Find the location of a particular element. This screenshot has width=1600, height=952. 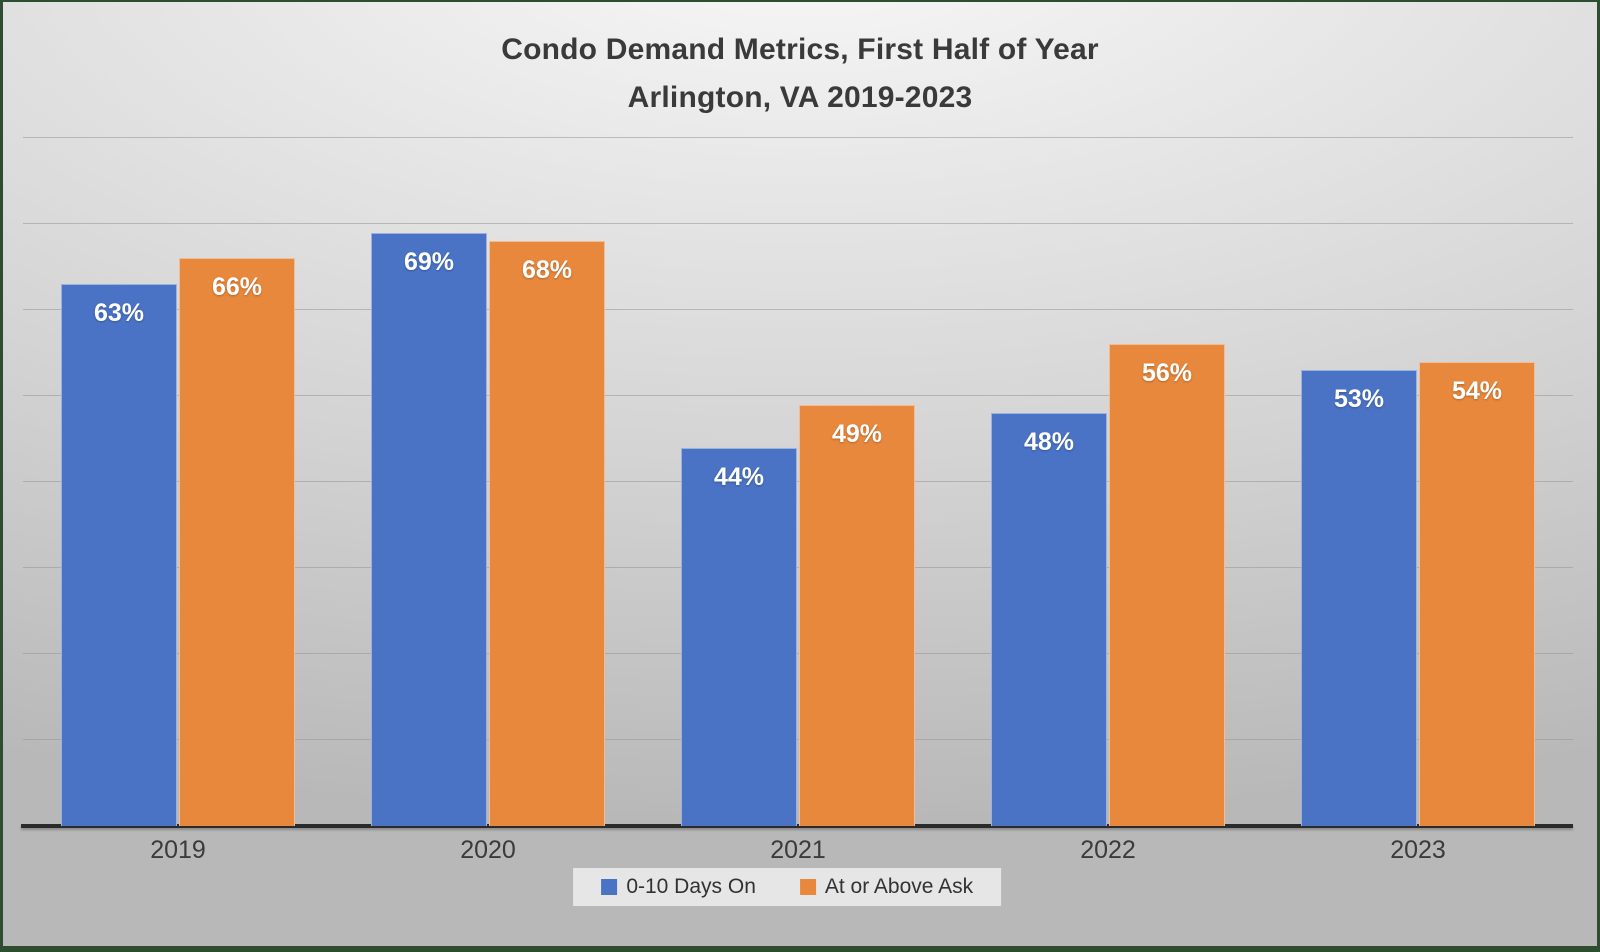

legend-label: At or Above Ask is located at coordinates (899, 886).